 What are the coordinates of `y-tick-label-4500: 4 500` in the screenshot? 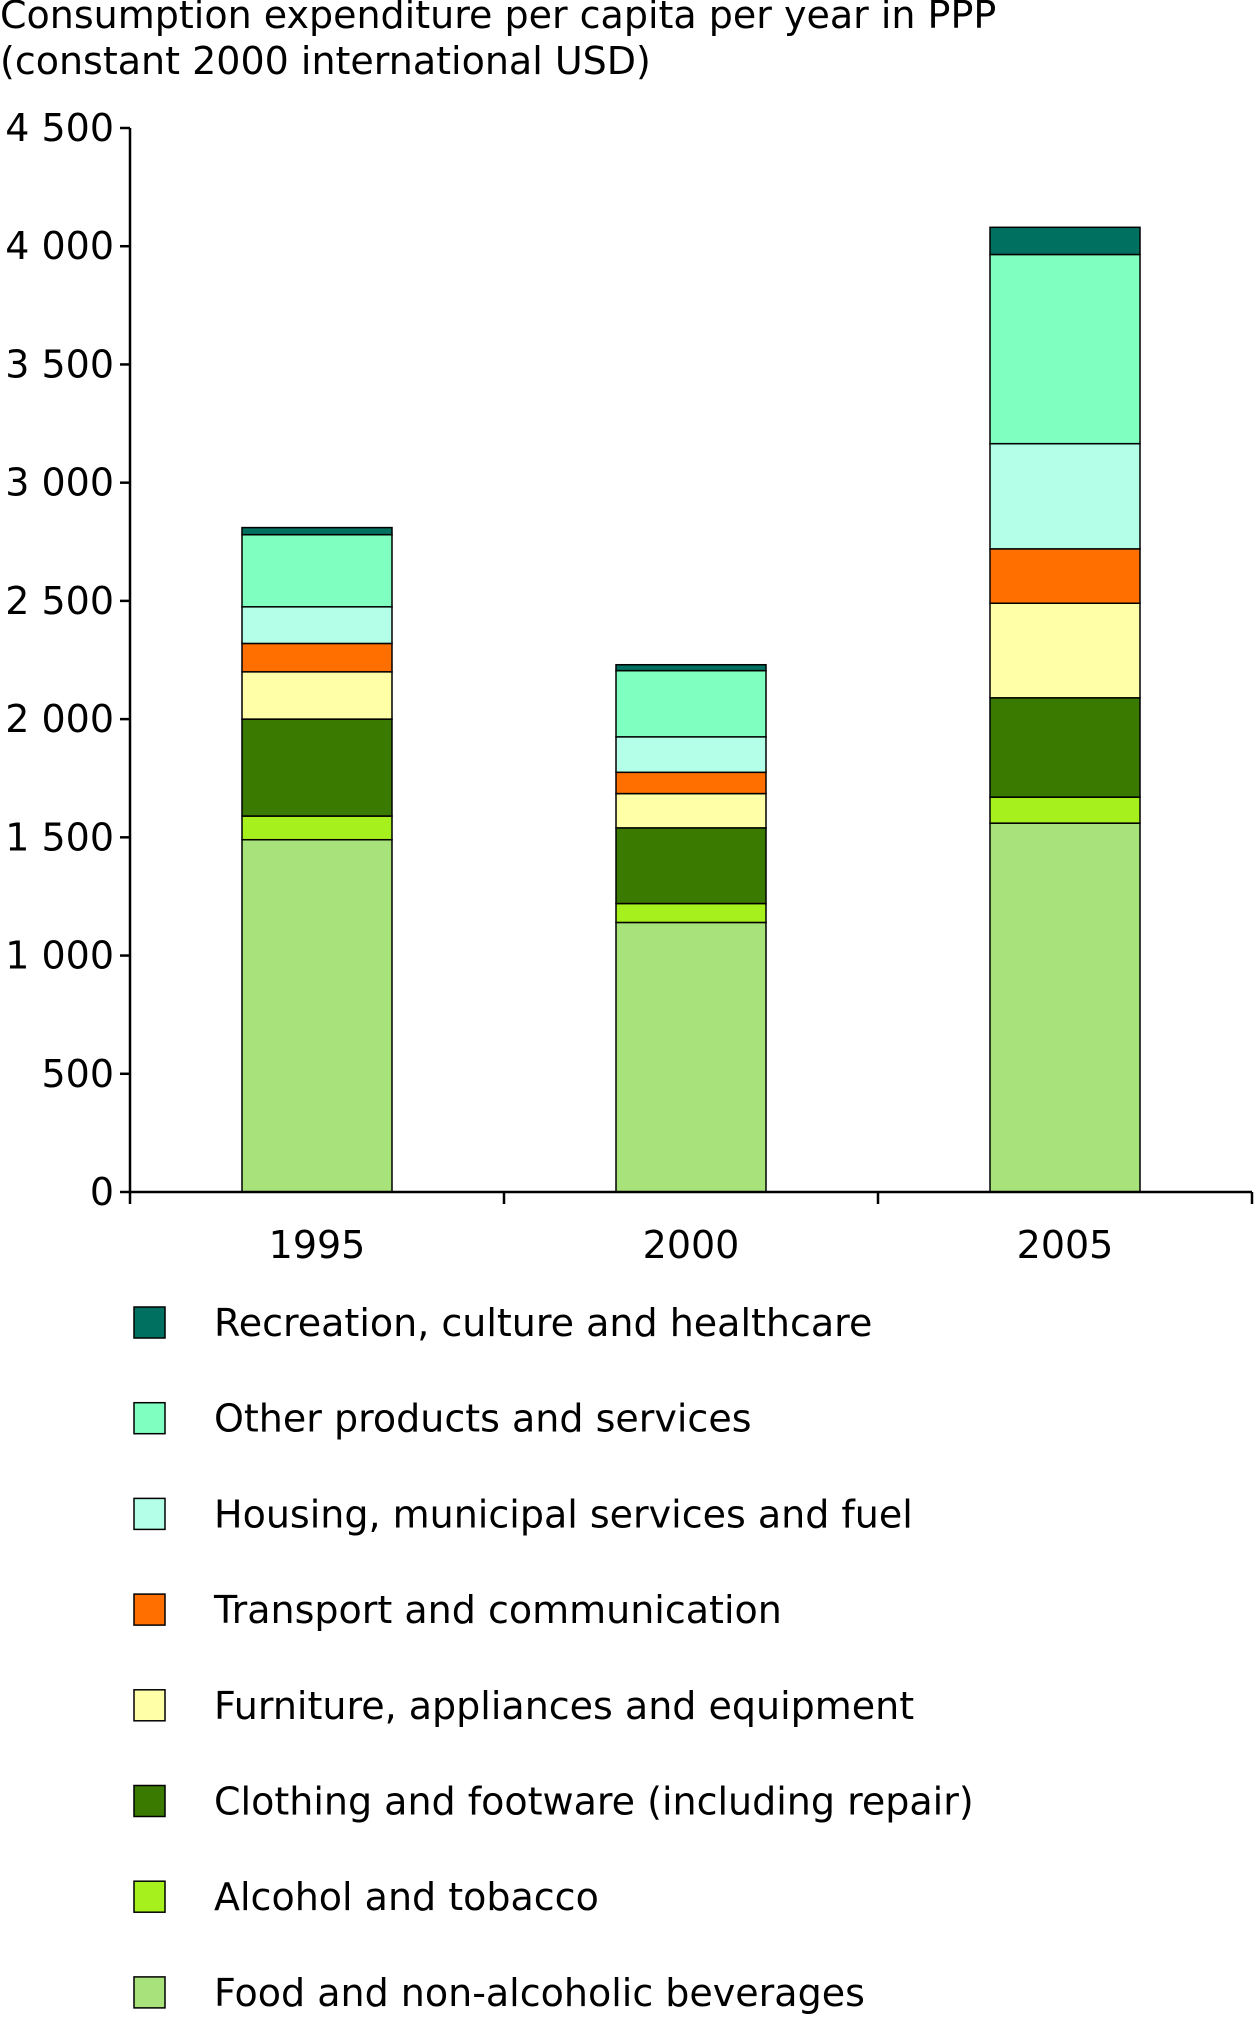 It's located at (59, 128).